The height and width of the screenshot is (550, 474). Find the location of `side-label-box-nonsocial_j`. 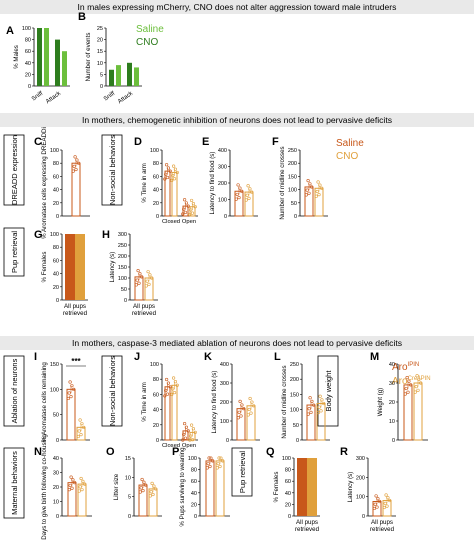

side-label-box-nonsocial_j is located at coordinates (112, 391).